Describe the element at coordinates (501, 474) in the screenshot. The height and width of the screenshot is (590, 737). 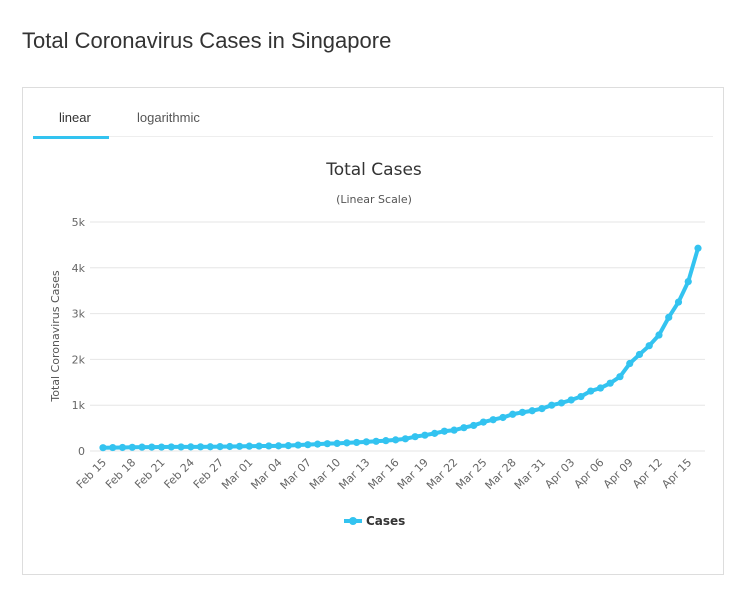
I see `x-tick-label: Mar 28` at that location.